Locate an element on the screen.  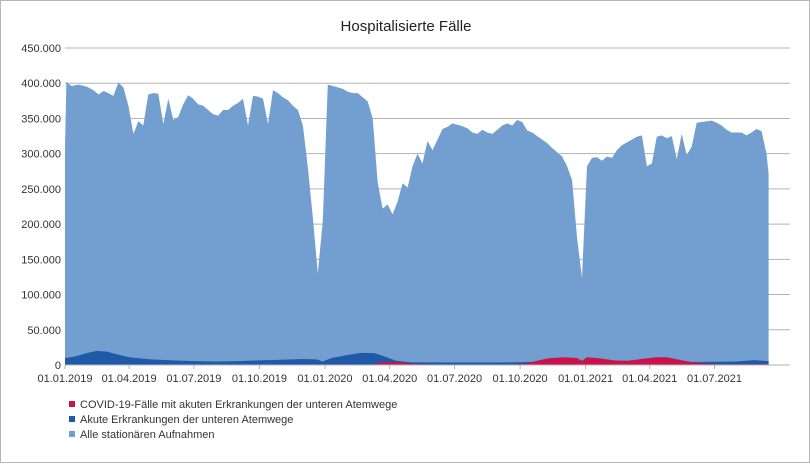
x-tick-label: 01.07.2021 is located at coordinates (714, 379).